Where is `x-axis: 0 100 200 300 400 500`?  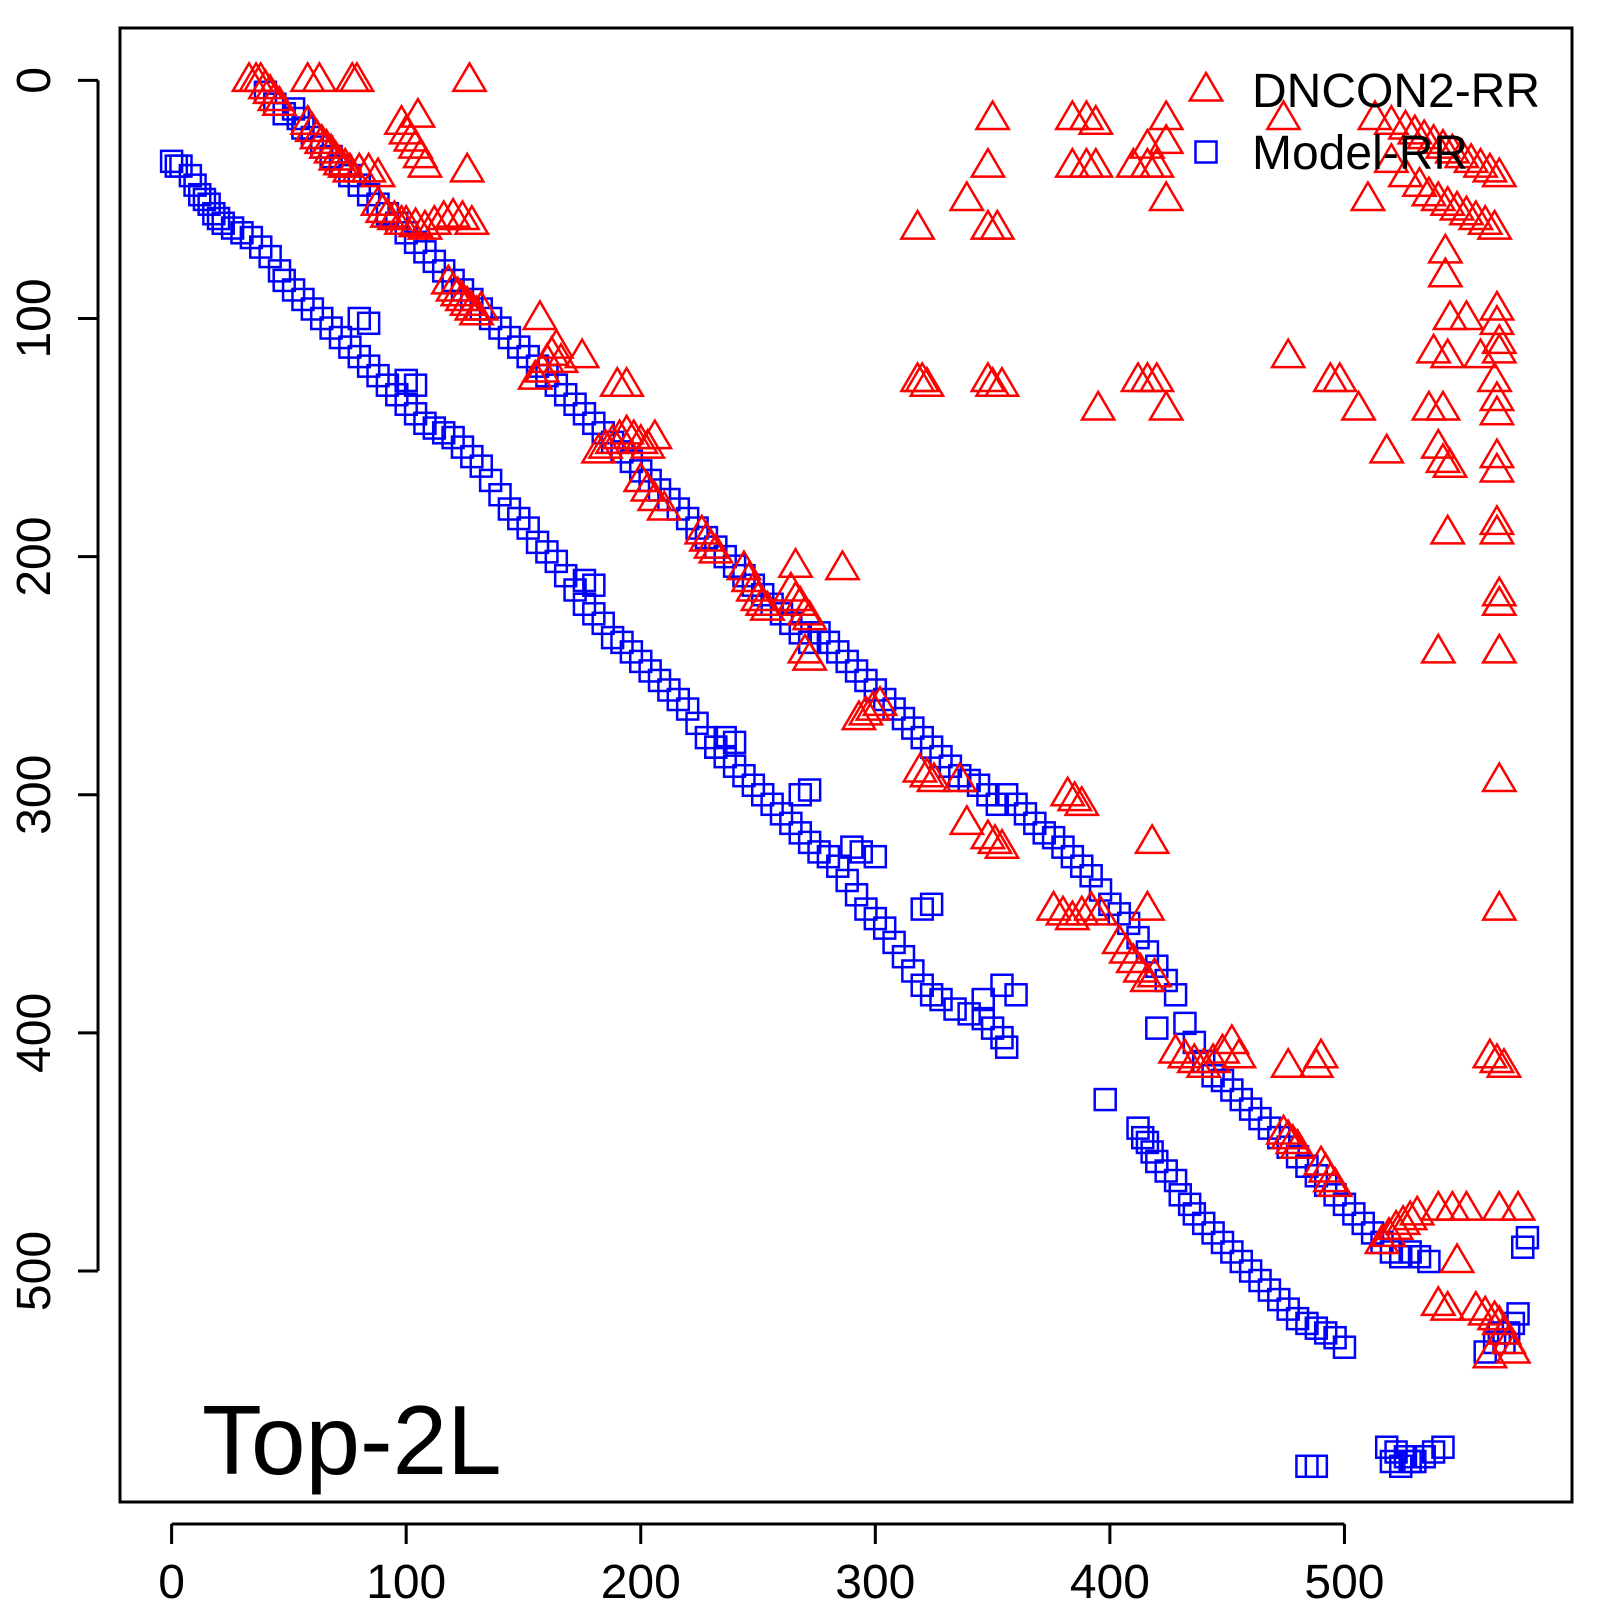
x-axis: 0 100 200 300 400 500 is located at coordinates (771, 1561).